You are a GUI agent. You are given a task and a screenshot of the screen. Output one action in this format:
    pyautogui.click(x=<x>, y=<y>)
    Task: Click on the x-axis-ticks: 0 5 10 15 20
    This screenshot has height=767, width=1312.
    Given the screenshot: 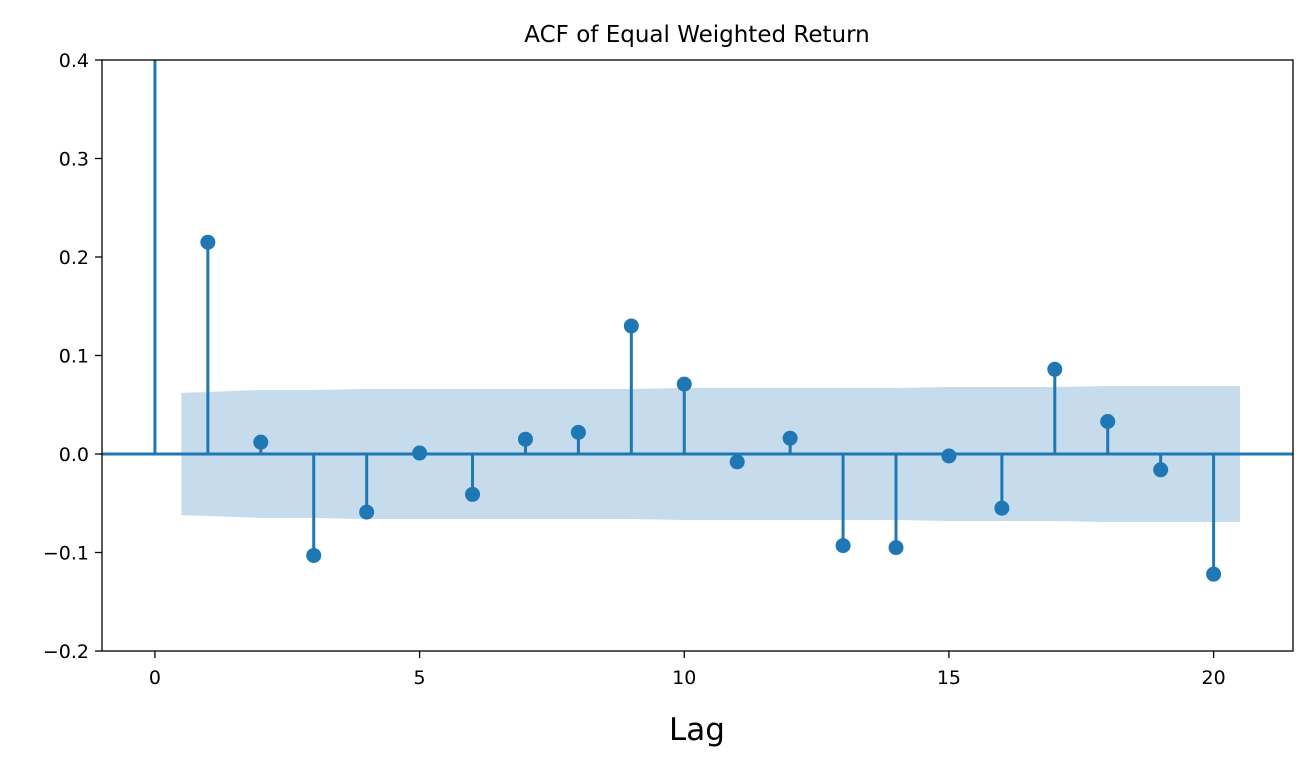 What is the action you would take?
    pyautogui.click(x=687, y=670)
    